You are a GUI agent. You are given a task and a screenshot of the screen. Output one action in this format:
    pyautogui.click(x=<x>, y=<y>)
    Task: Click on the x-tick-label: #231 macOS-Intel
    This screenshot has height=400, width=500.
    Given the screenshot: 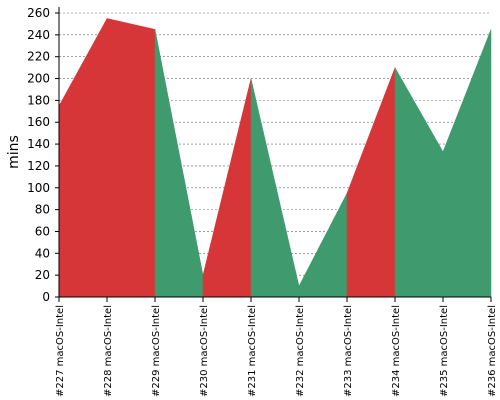 What is the action you would take?
    pyautogui.click(x=252, y=351)
    